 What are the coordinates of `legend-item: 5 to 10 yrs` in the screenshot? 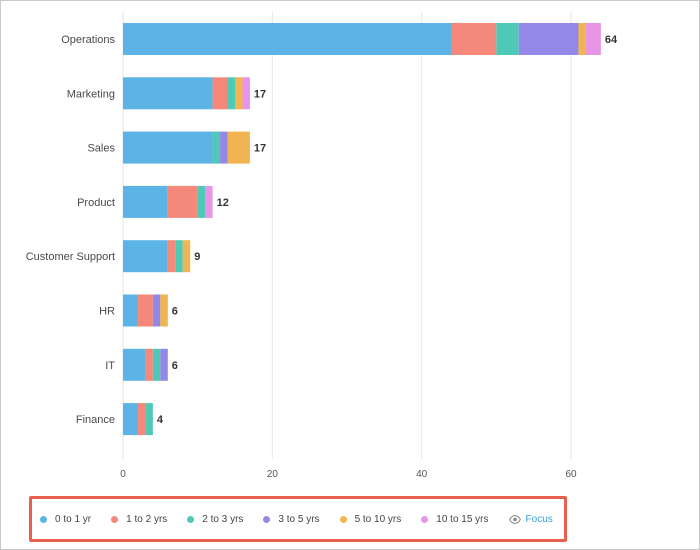 It's located at (370, 519).